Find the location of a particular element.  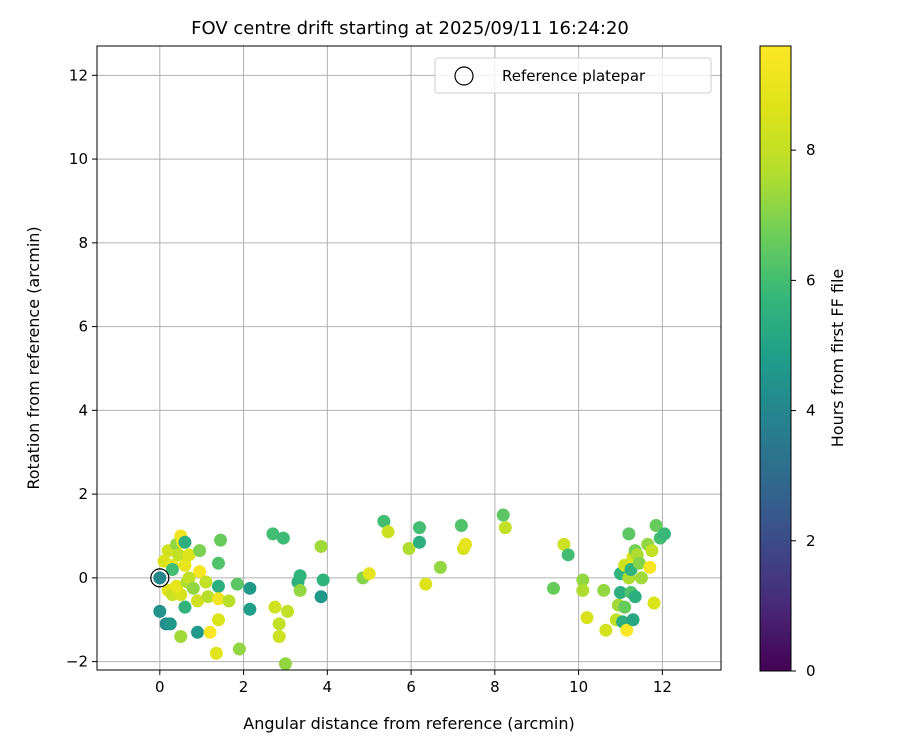

colorbar-gradient is located at coordinates (775, 358).